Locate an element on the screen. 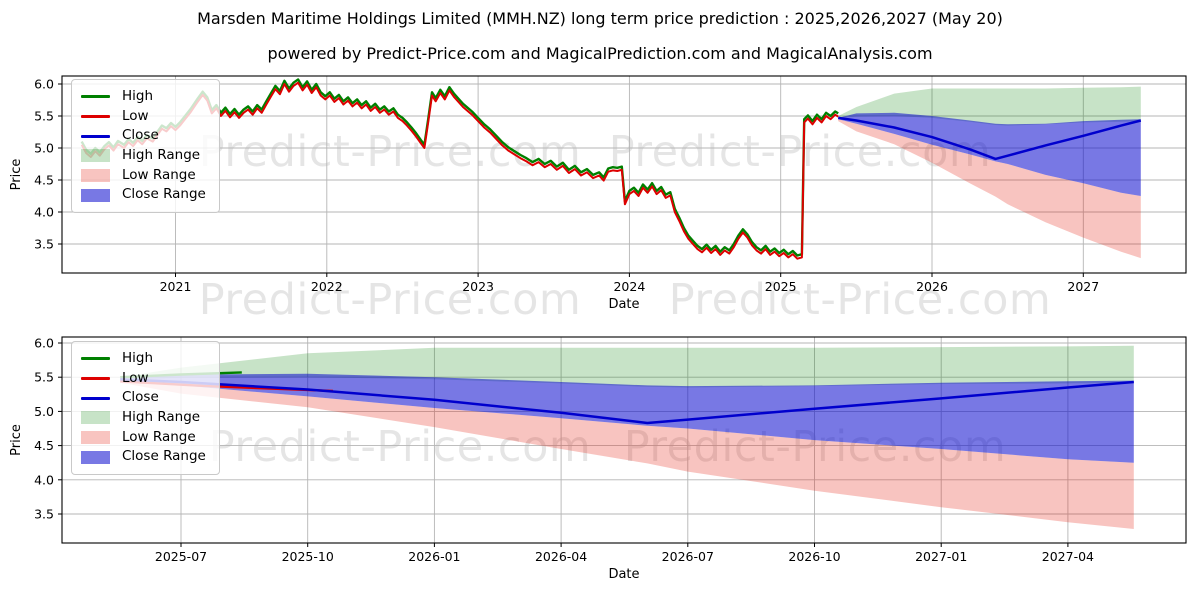 This screenshot has width=1200, height=600. x-tick-label: 2022 is located at coordinates (327, 286).